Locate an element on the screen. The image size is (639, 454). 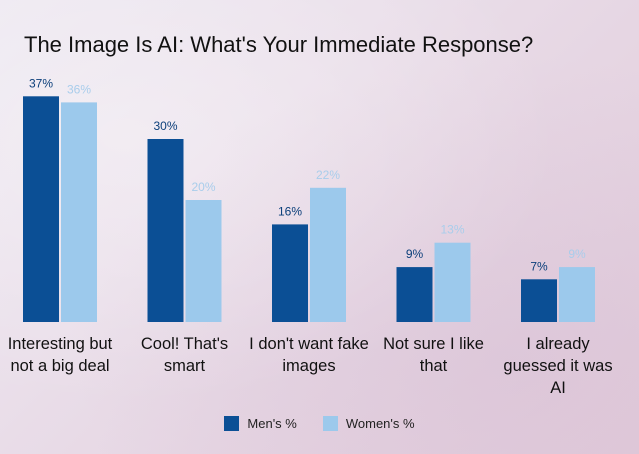
legend-label-men: Men's % is located at coordinates (272, 423).